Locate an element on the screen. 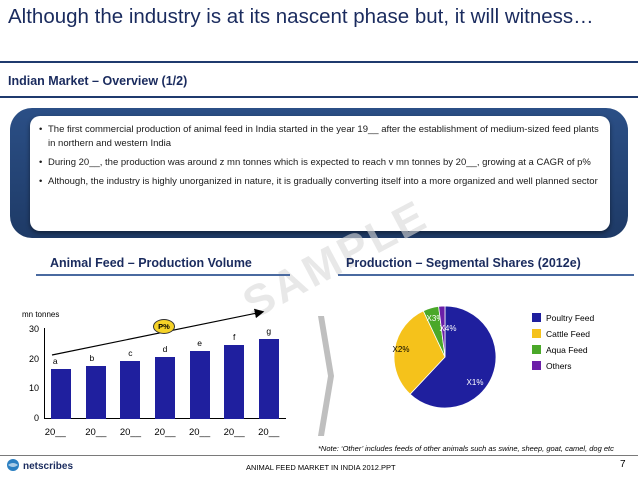 The height and width of the screenshot is (479, 638). footer-divider is located at coordinates (319, 455).